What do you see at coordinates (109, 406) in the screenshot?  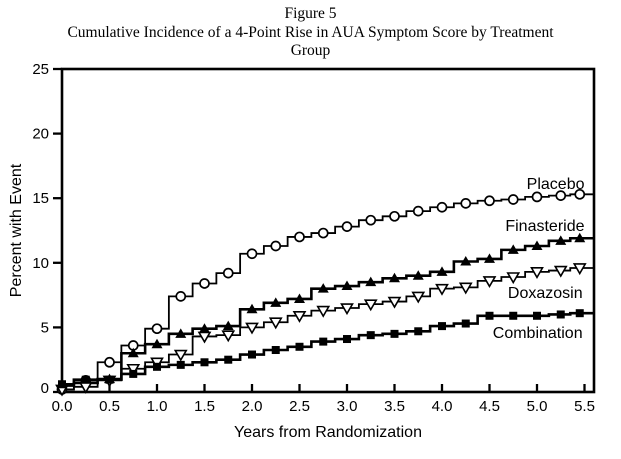 I see `x-tick-label: 0.5` at bounding box center [109, 406].